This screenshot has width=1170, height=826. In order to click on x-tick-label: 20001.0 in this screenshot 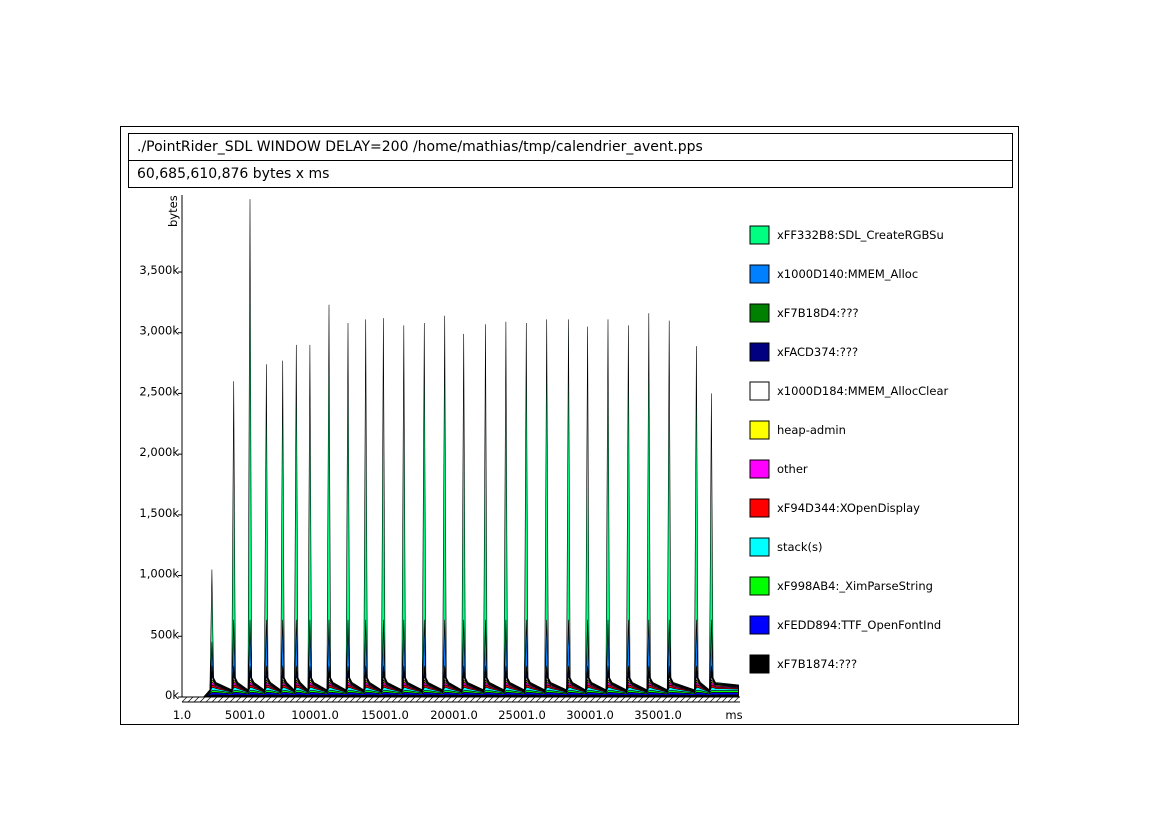, I will do `click(454, 715)`.